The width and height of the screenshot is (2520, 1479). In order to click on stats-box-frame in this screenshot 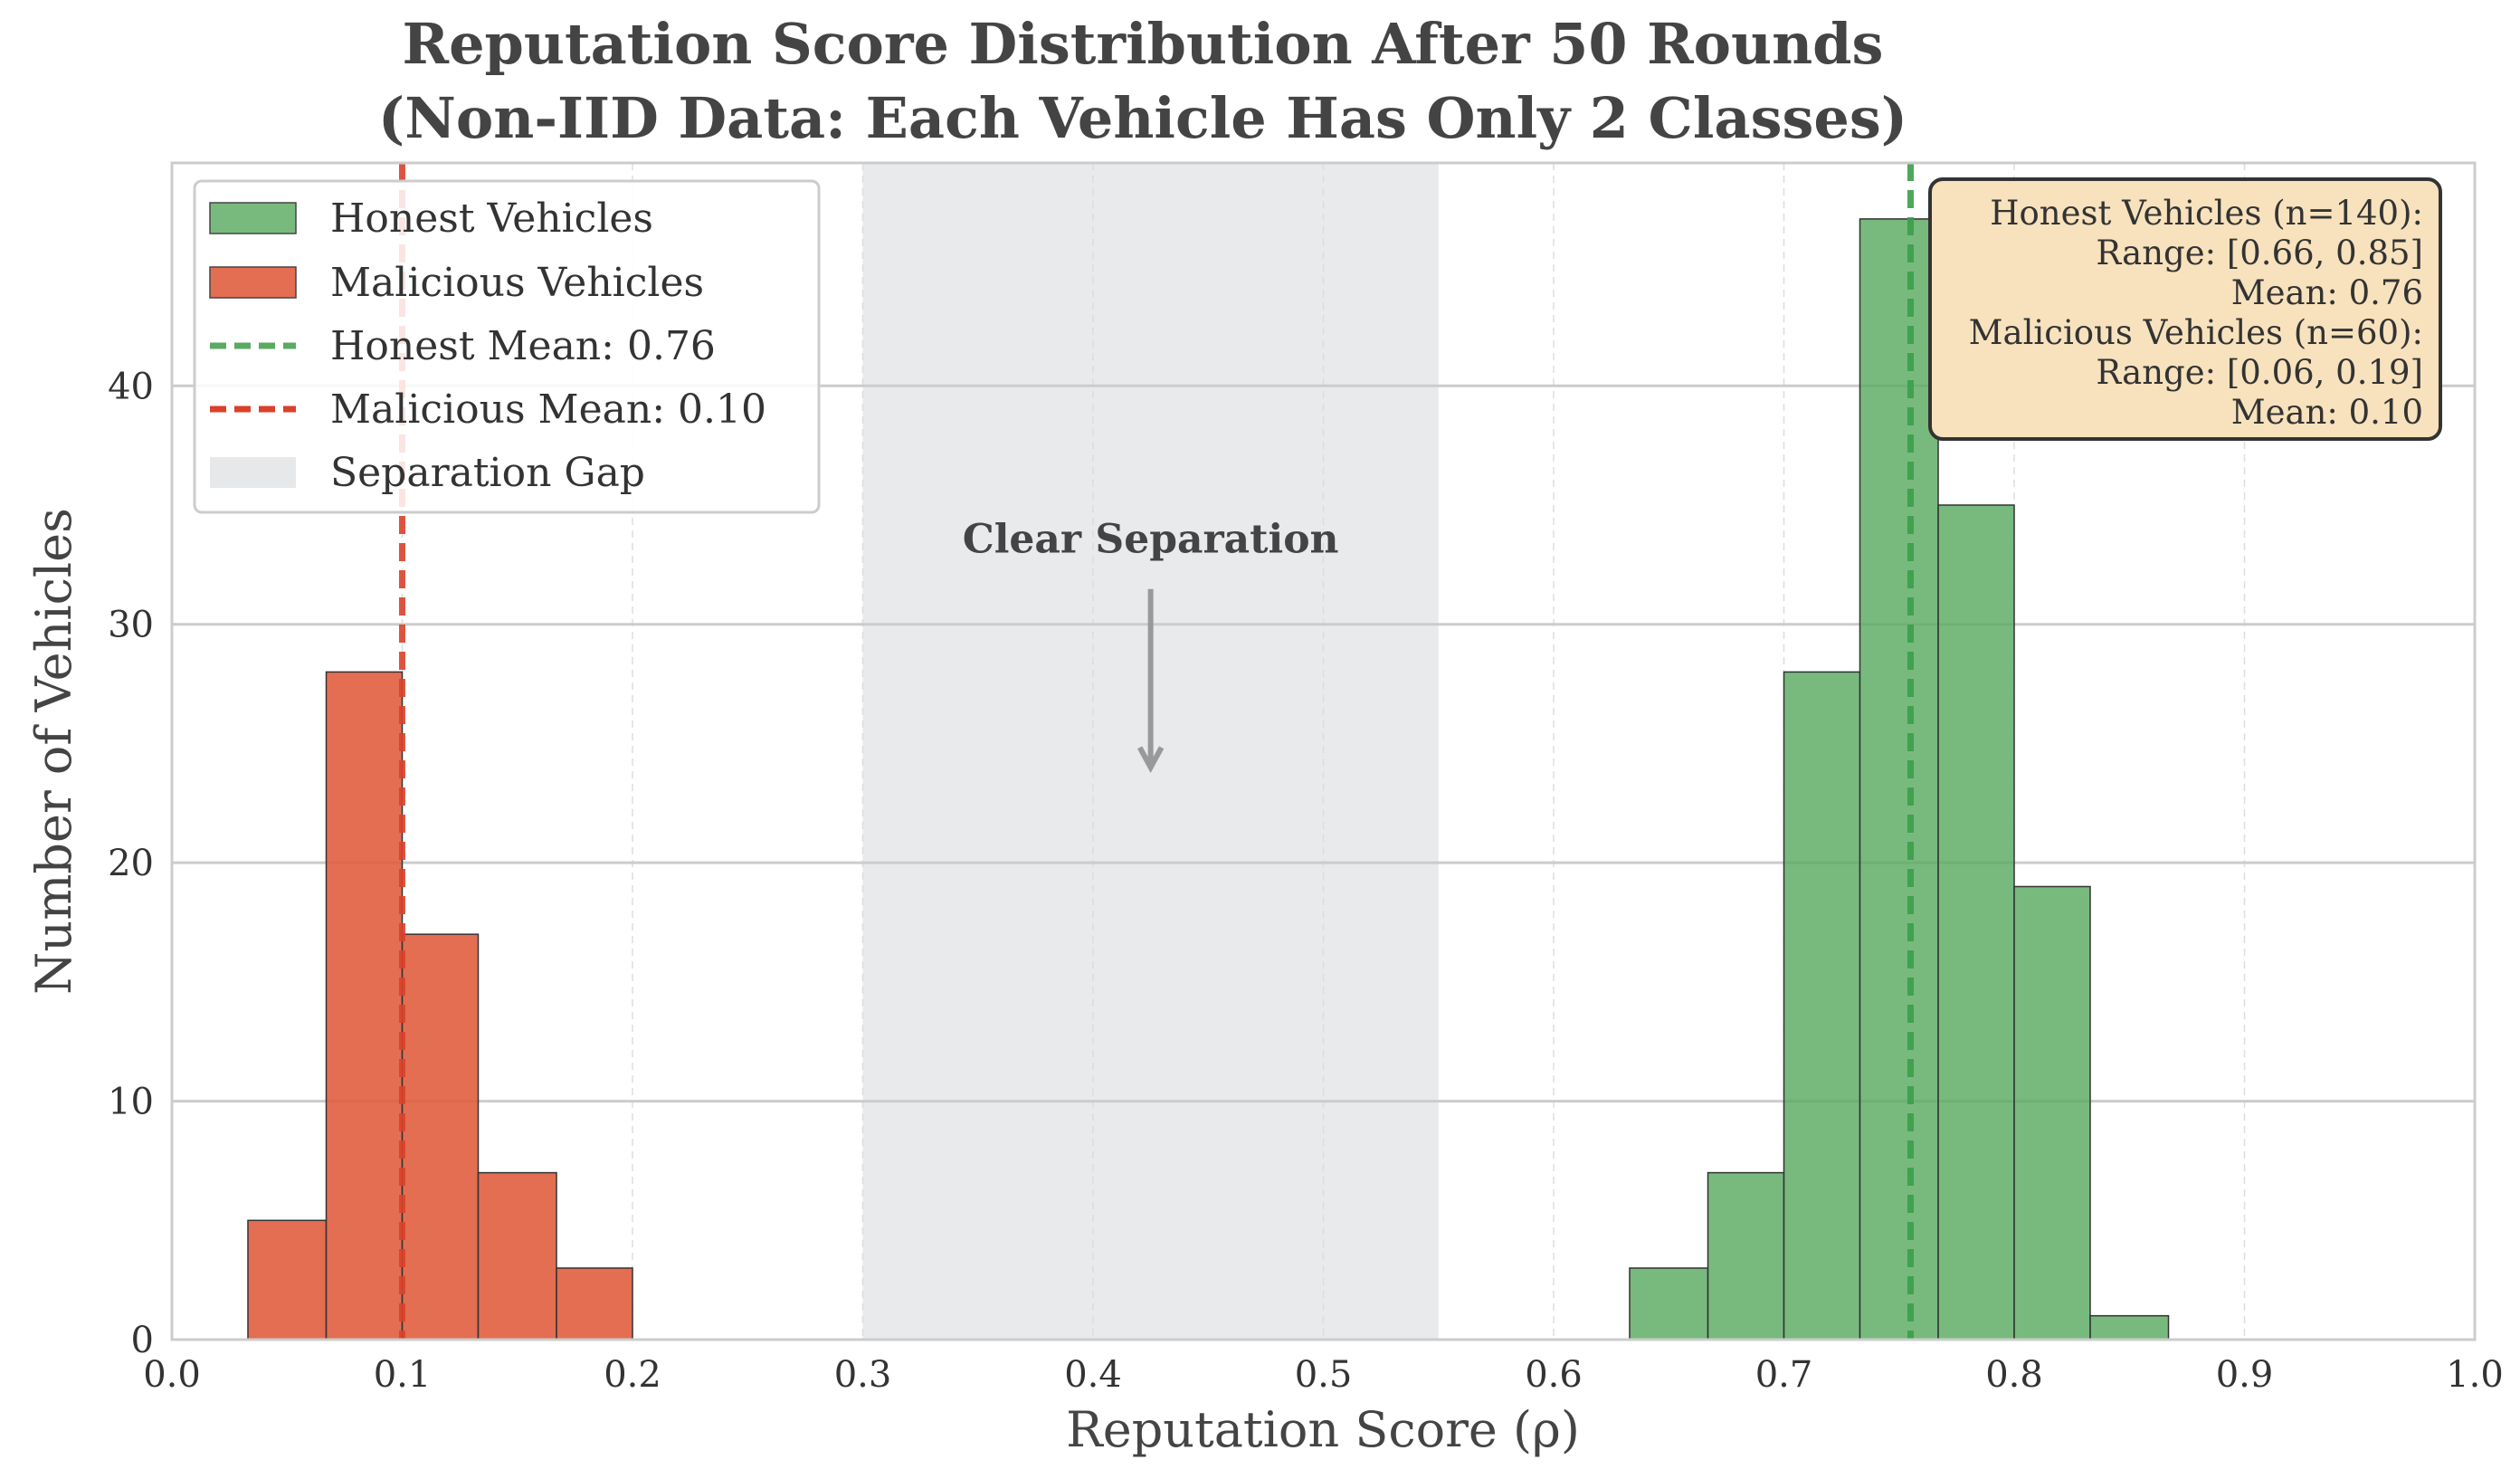, I will do `click(2185, 309)`.